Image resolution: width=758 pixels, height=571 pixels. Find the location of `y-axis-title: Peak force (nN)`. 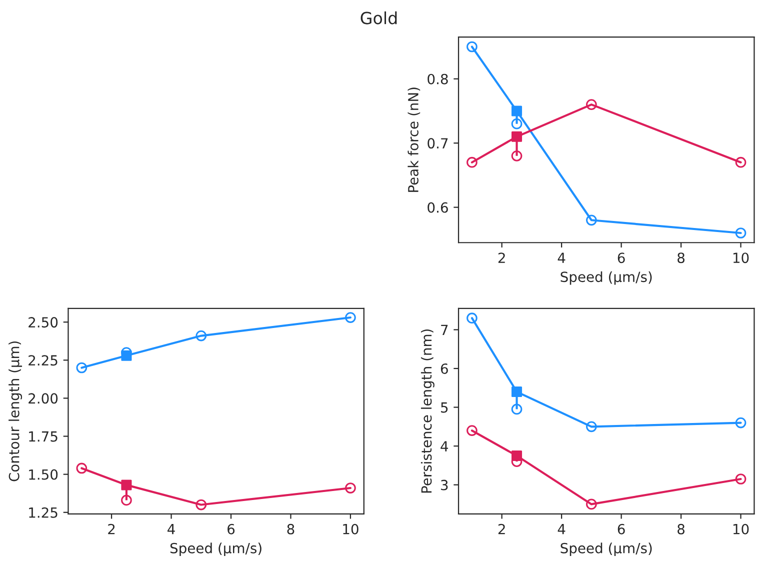

y-axis-title: Peak force (nN) is located at coordinates (414, 140).